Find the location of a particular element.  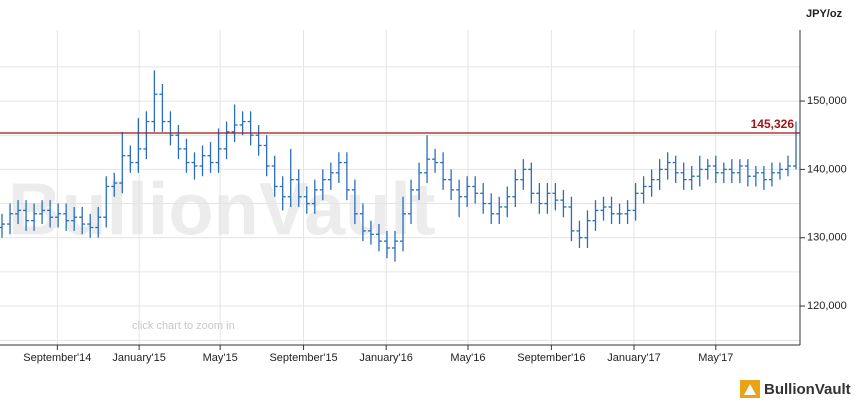

x-tick-label: May'17 is located at coordinates (715, 358).